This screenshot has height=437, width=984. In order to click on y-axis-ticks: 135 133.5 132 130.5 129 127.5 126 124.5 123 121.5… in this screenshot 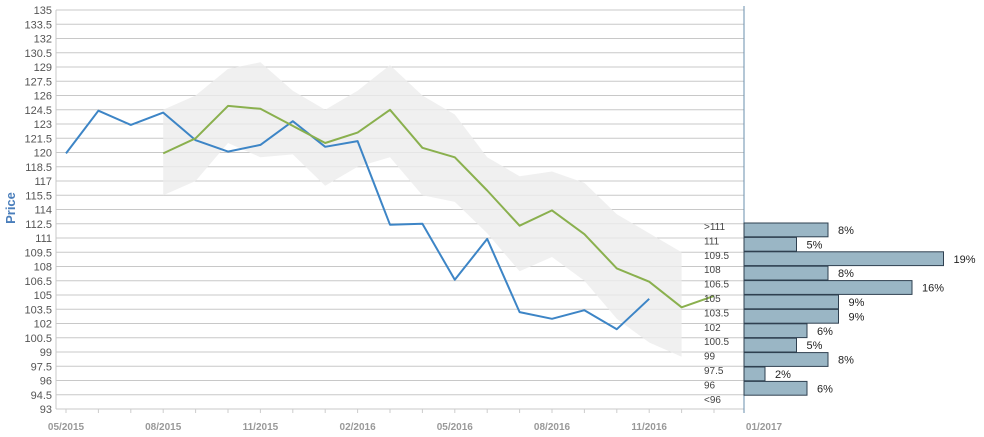, I will do `click(38, 210)`.